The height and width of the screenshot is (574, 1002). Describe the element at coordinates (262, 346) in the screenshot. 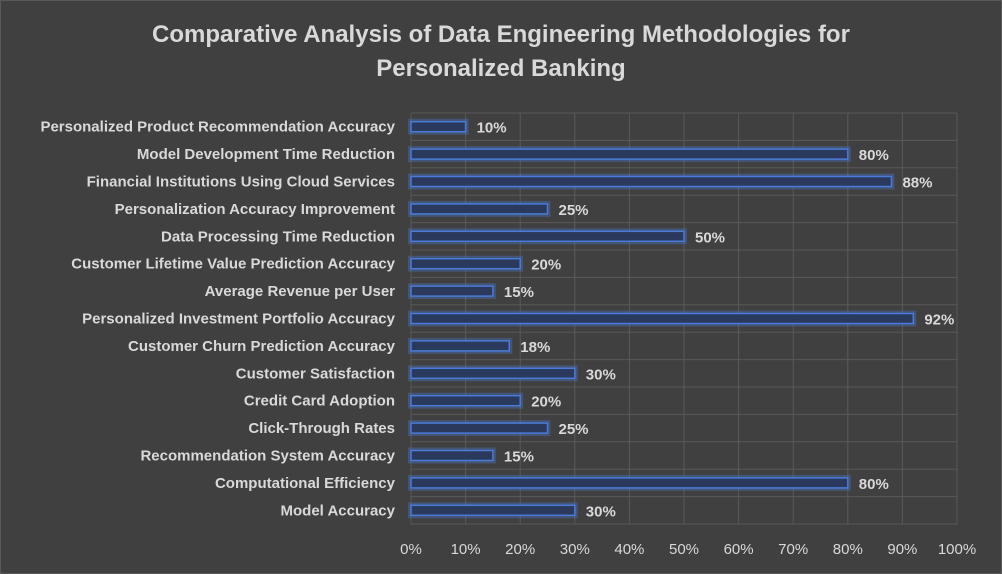

I see `category-label: Customer Churn Prediction Accuracy` at that location.